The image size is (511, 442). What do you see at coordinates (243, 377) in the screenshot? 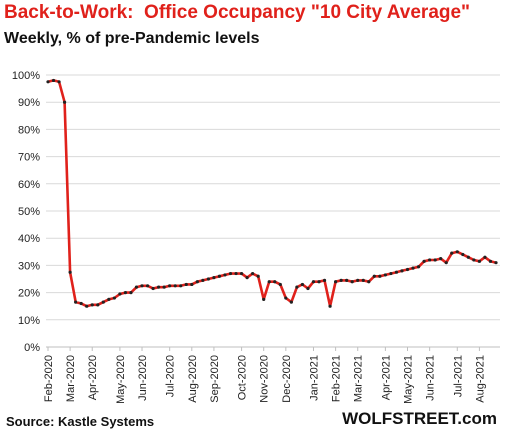
I see `x-tick-label: Oct-2020` at bounding box center [243, 377].